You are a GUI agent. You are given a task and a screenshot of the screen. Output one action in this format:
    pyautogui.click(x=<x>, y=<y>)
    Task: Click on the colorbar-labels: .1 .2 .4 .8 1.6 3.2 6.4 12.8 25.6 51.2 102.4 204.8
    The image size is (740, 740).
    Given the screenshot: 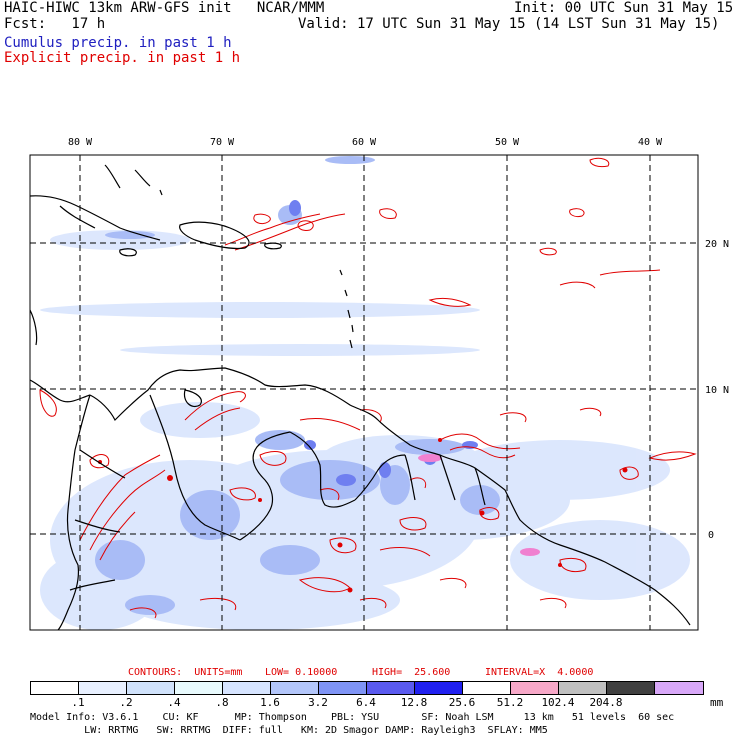 What is the action you would take?
    pyautogui.click(x=370, y=702)
    